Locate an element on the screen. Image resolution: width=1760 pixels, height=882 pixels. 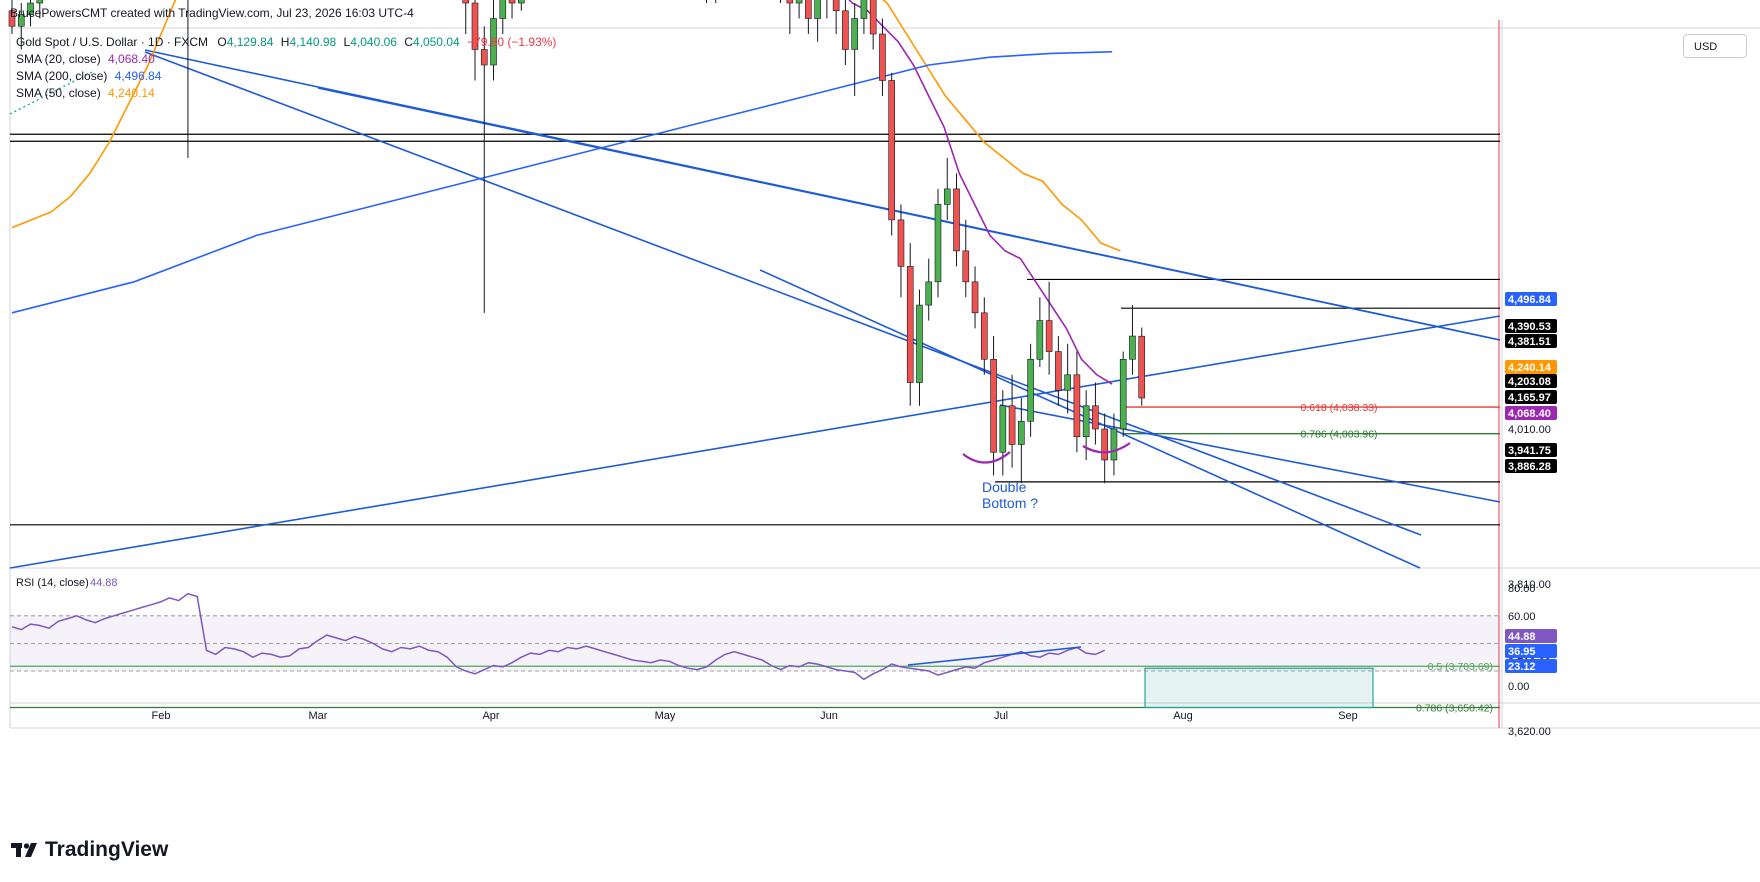
double-bottom-arc-left is located at coordinates (986, 457).